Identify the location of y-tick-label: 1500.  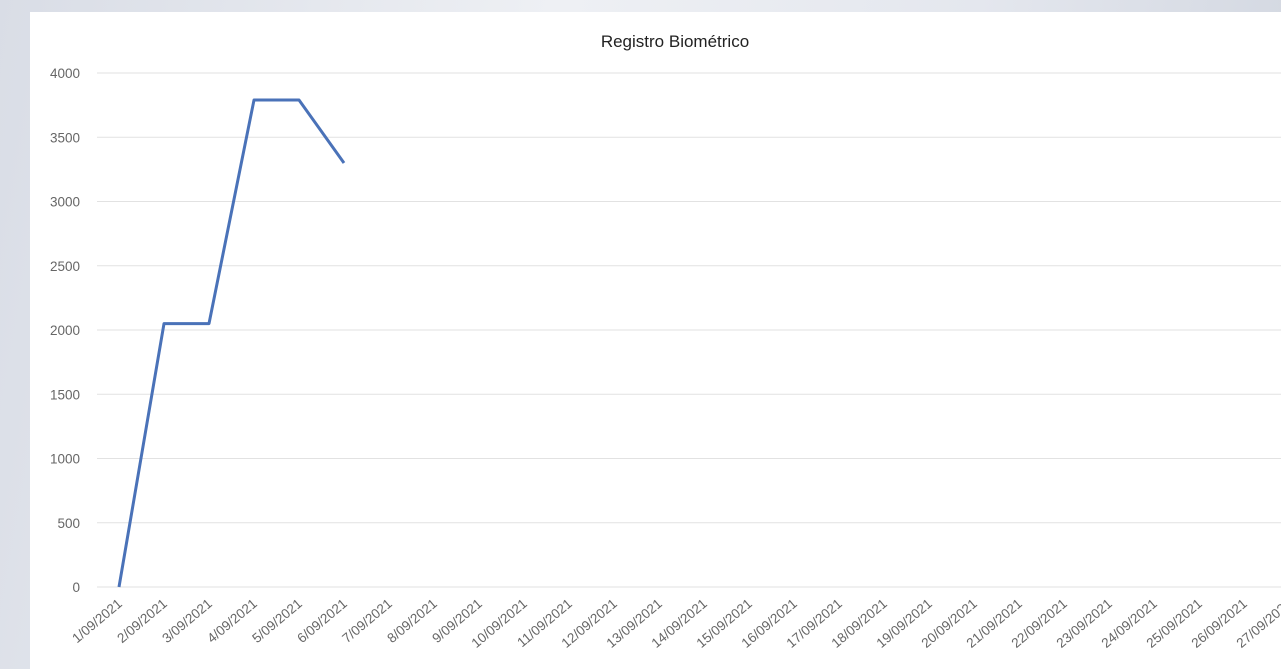
(65, 394).